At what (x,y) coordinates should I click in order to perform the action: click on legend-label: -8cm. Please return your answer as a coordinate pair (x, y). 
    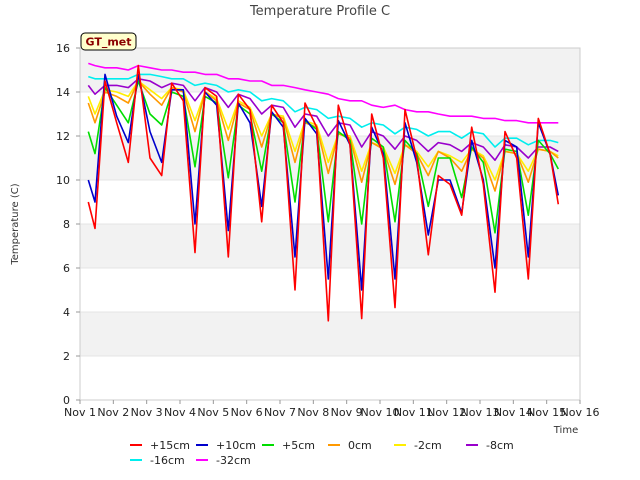
    Looking at the image, I should click on (500, 445).